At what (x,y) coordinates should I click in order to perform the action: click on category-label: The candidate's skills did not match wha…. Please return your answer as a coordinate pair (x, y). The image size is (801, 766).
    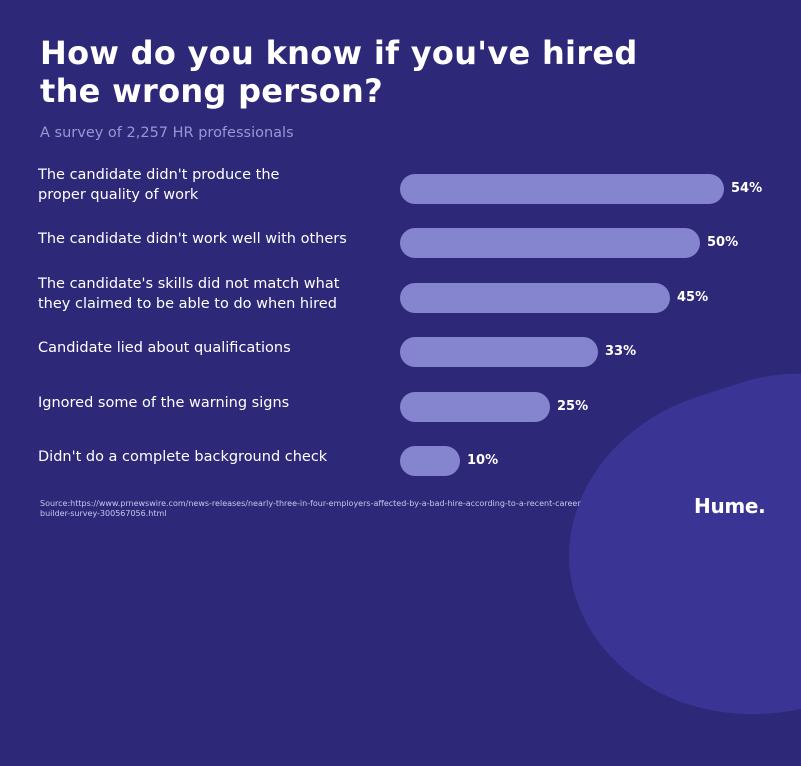
    Looking at the image, I should click on (203, 294).